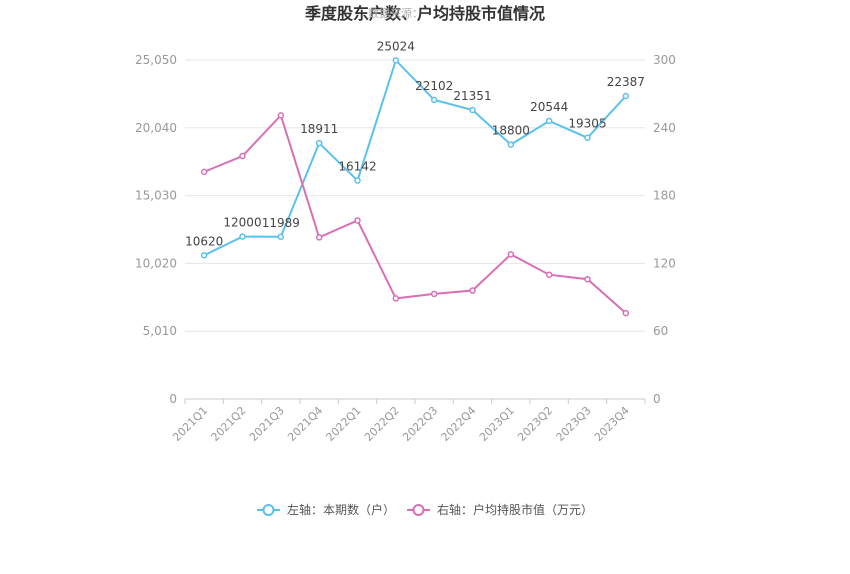 This screenshot has width=850, height=574. Describe the element at coordinates (664, 196) in the screenshot. I see `right-tick-label: 180` at that location.